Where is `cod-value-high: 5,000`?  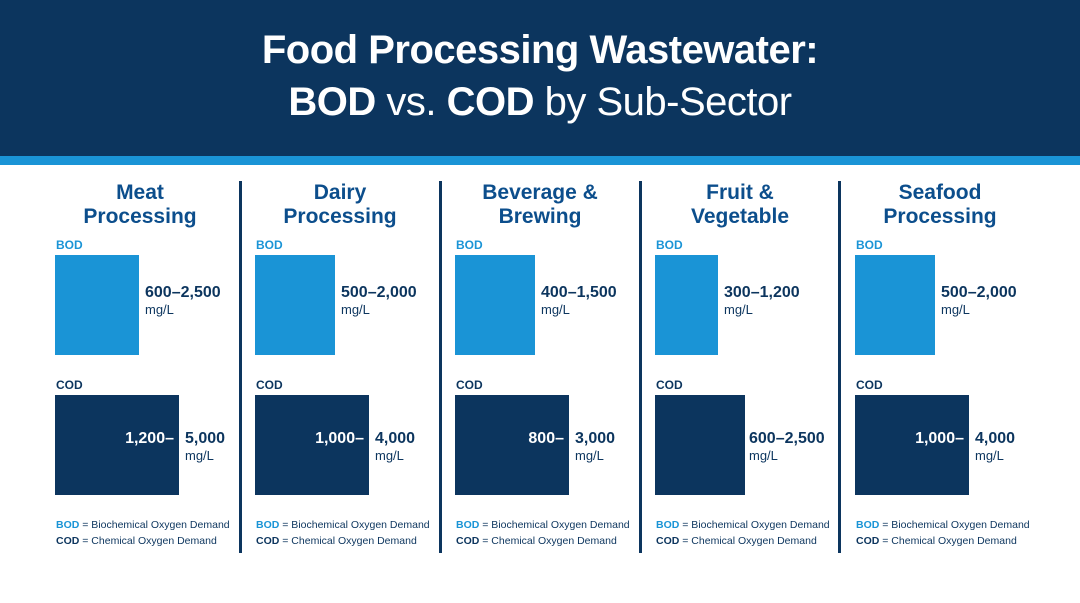
cod-value-high: 5,000 is located at coordinates (205, 438).